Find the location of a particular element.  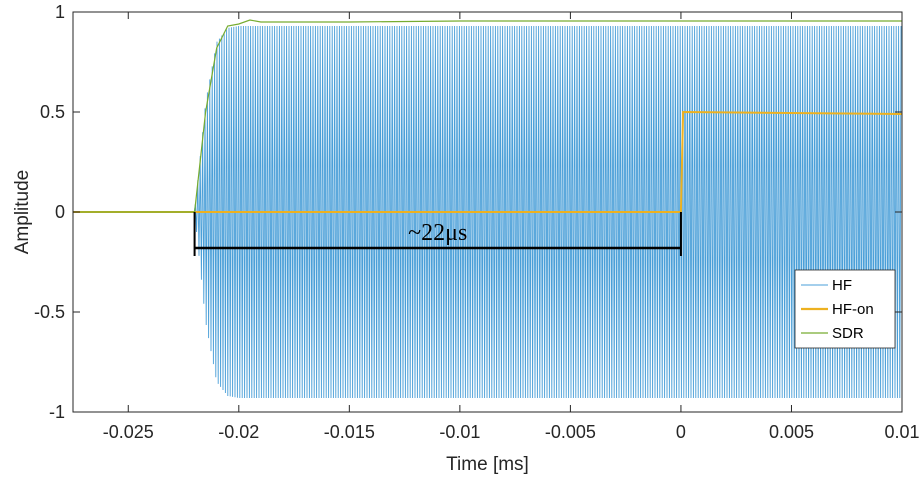

legend: HF HF-on SDR is located at coordinates (845, 309).